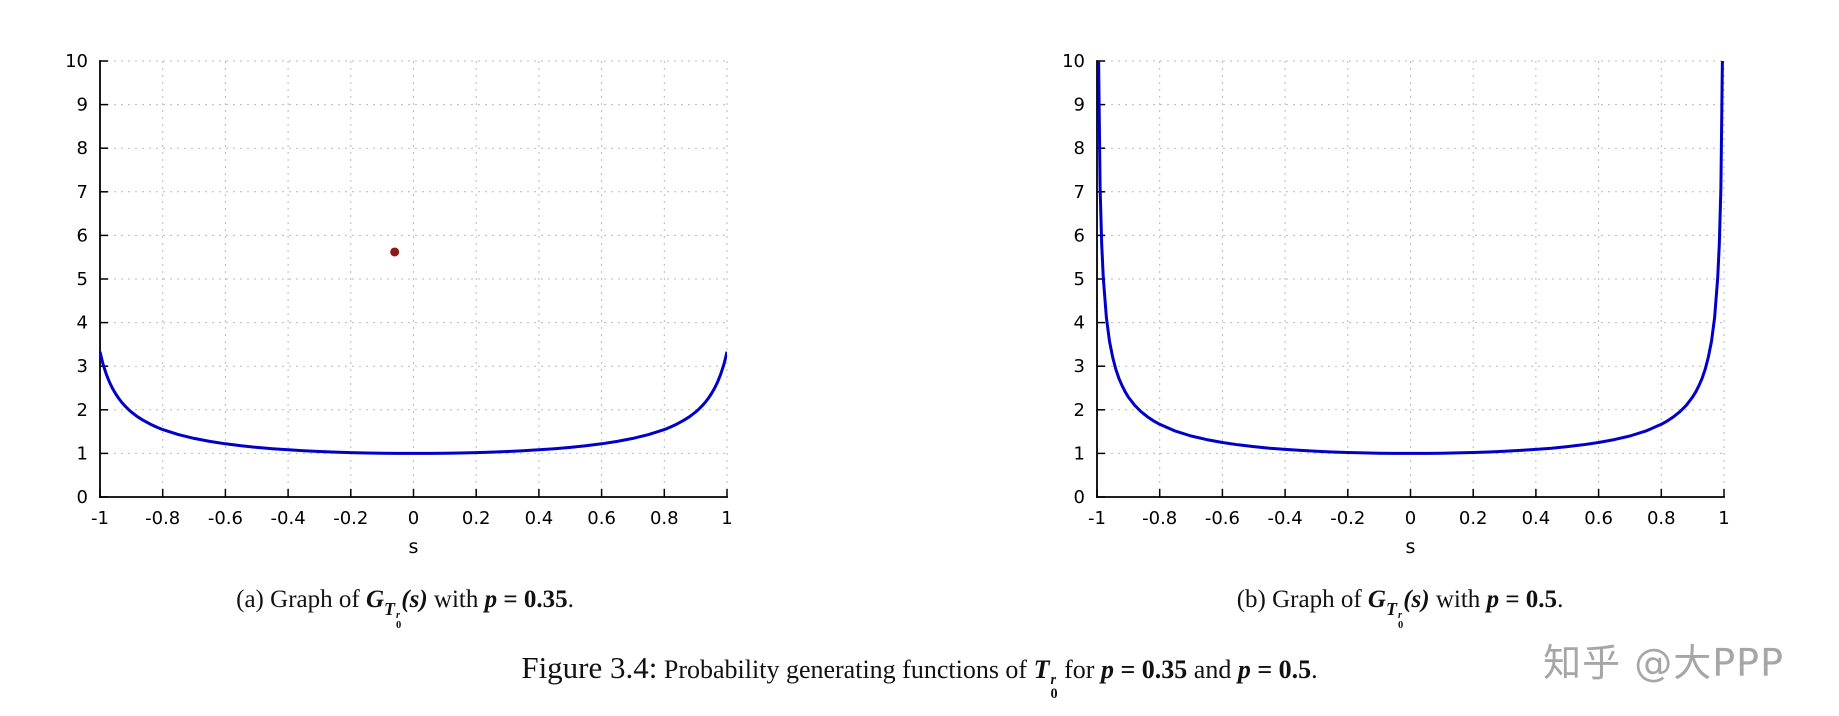  What do you see at coordinates (395, 252) in the screenshot?
I see `data-point-marker` at bounding box center [395, 252].